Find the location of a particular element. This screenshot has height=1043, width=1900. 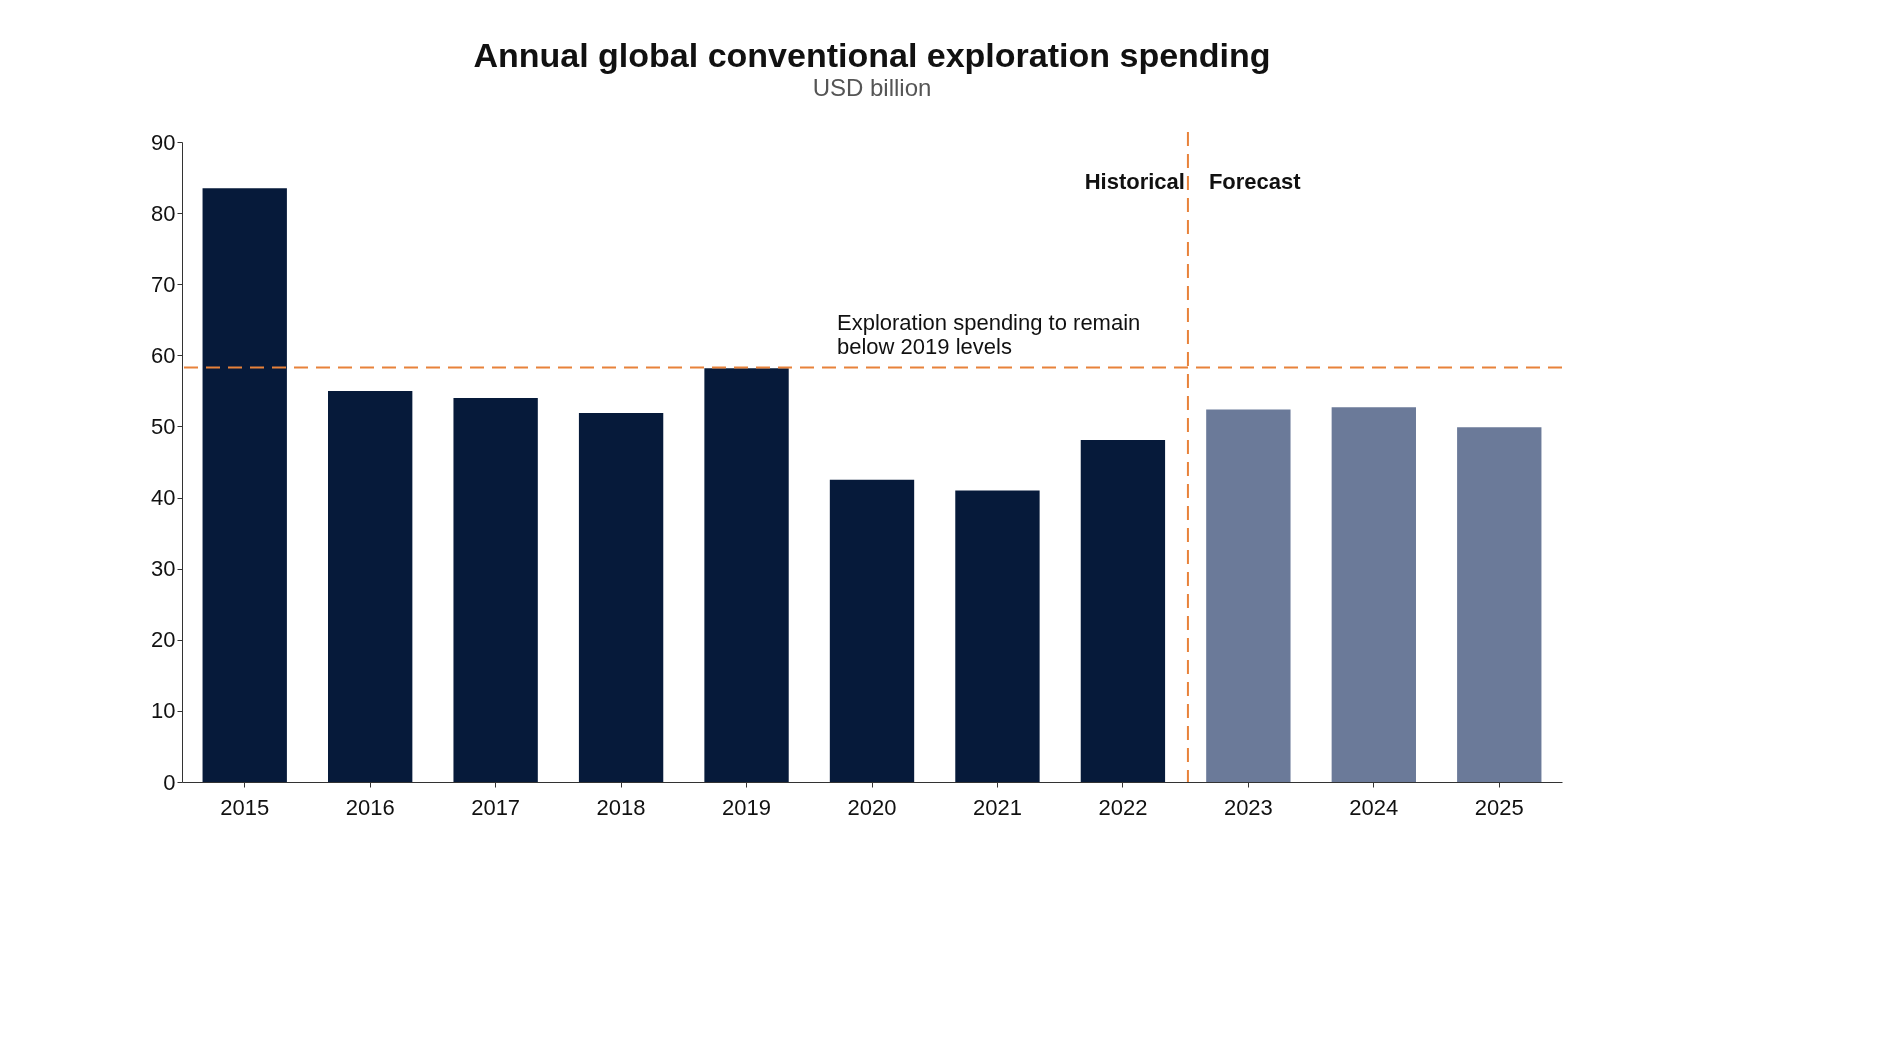

y-tick-label: 40 is located at coordinates (163, 498).